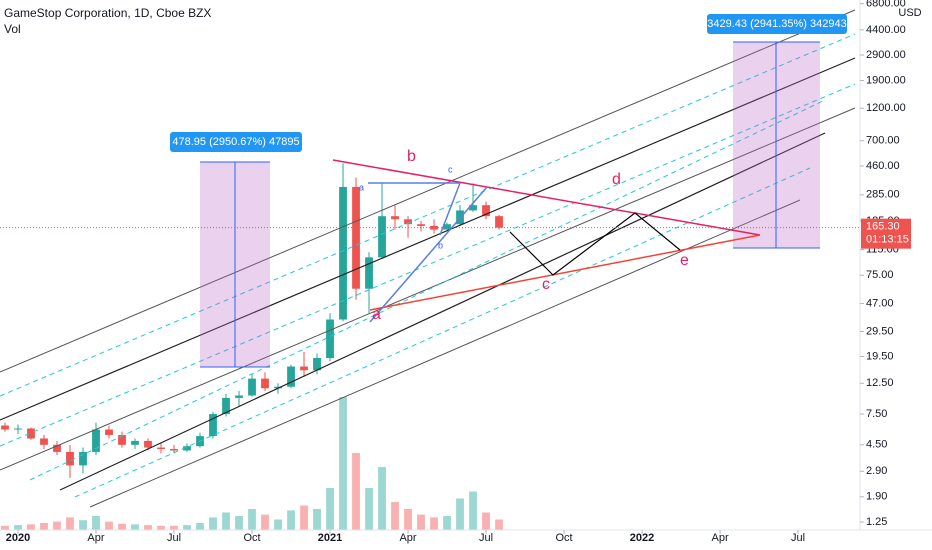 This screenshot has height=550, width=932. I want to click on y-tick-label: 1.25, so click(876, 522).